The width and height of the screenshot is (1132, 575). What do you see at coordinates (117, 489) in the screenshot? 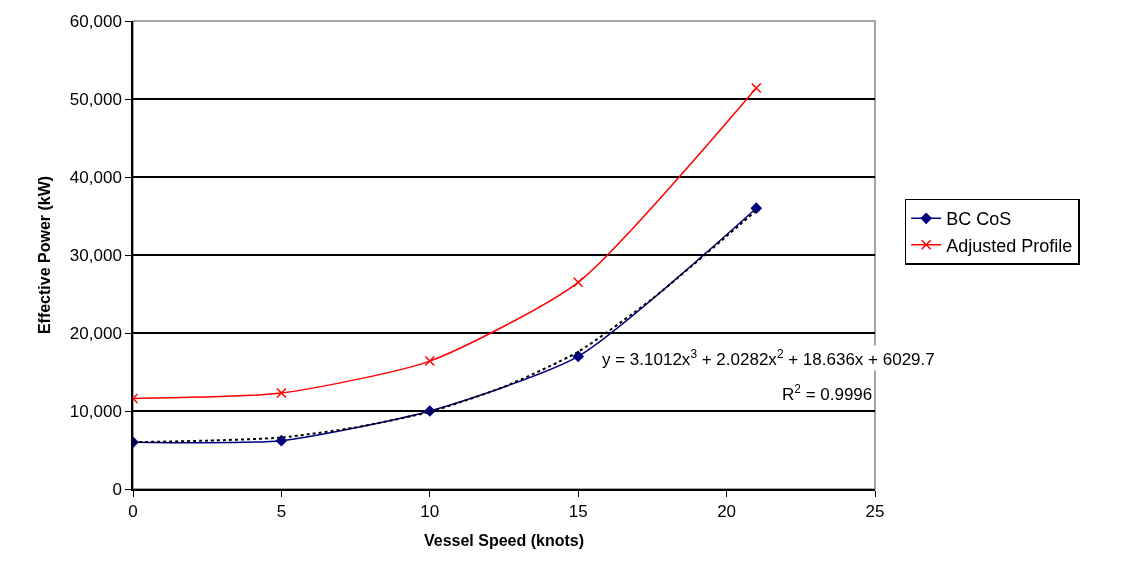
I see `y-tick-label: 0` at bounding box center [117, 489].